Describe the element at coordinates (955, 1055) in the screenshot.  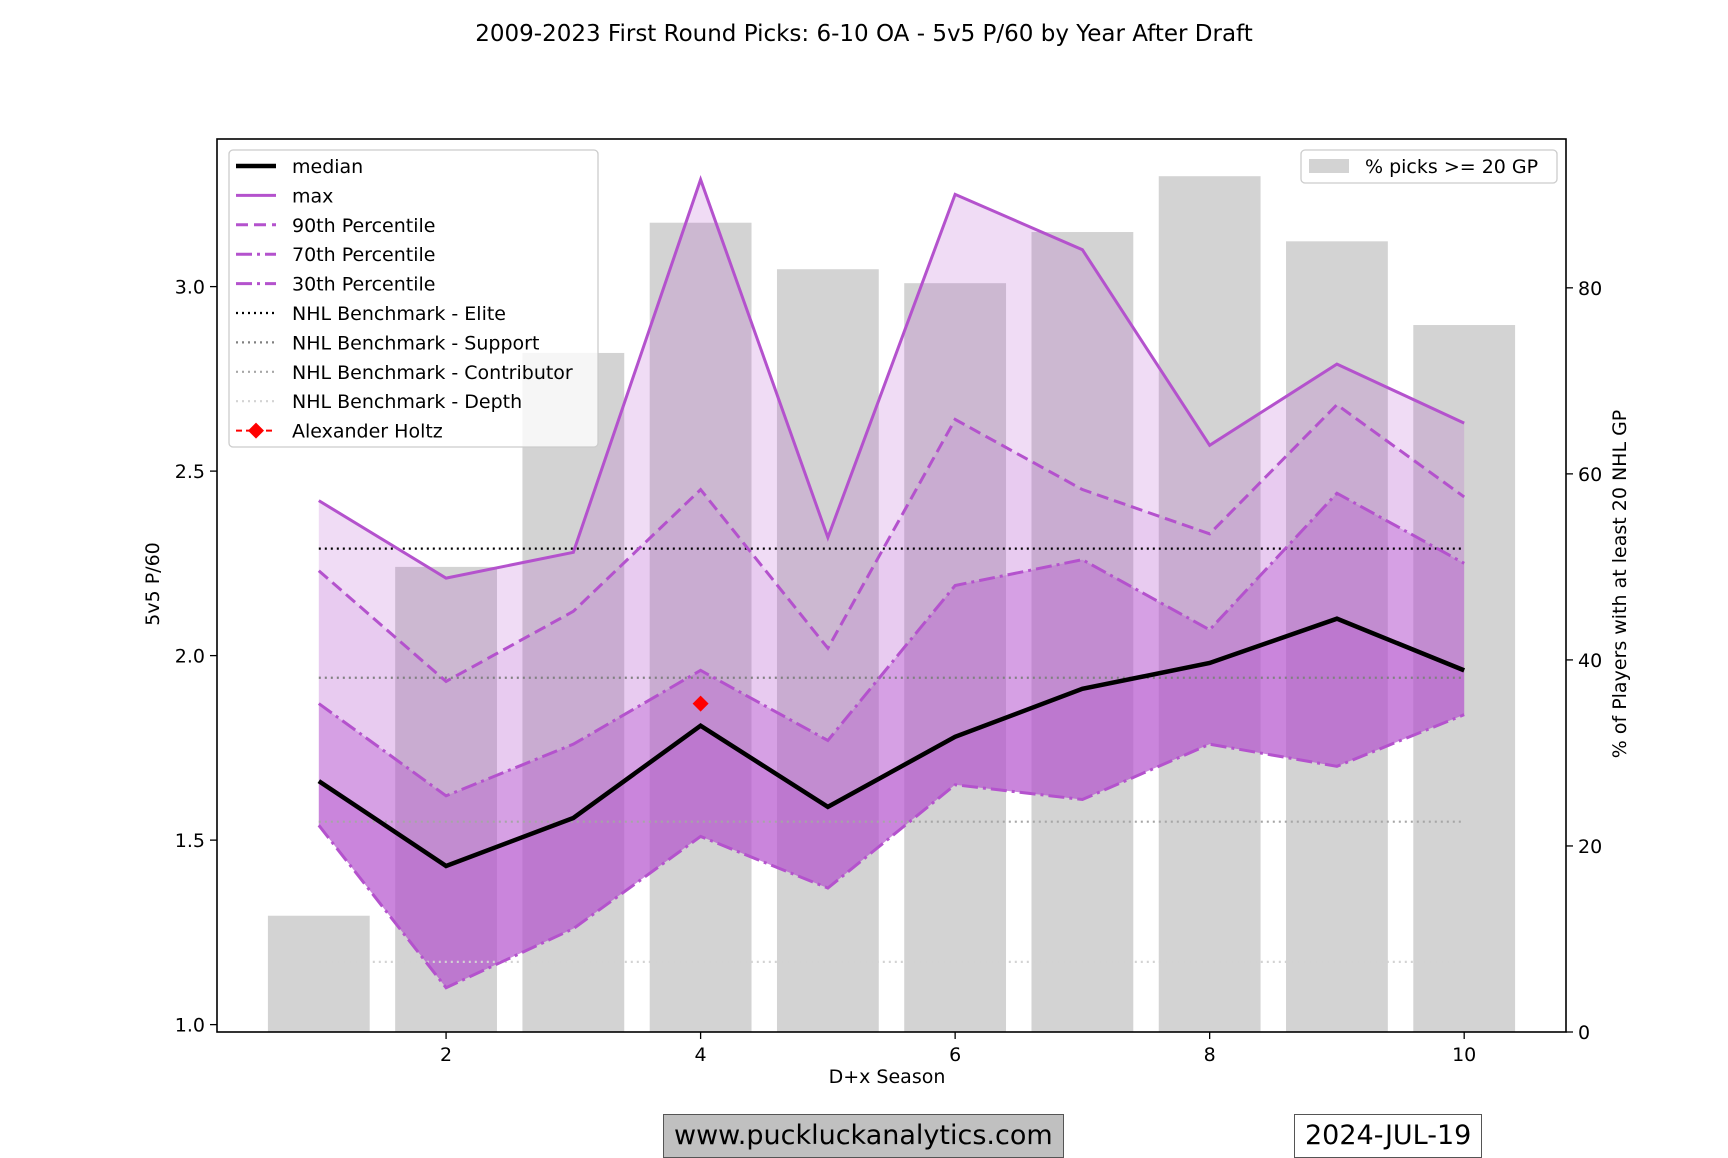
I see `x-tick-label: 6` at that location.